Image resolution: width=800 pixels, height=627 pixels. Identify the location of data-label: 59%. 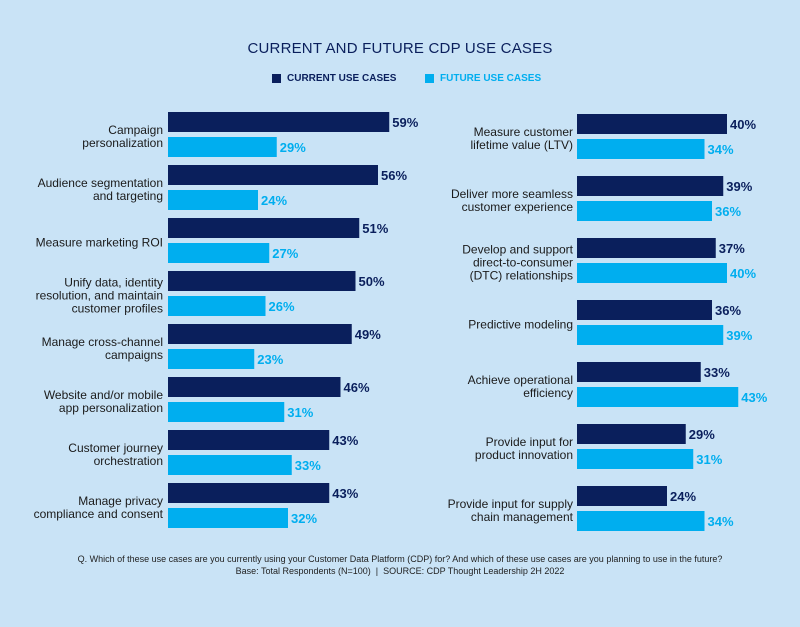
(405, 122).